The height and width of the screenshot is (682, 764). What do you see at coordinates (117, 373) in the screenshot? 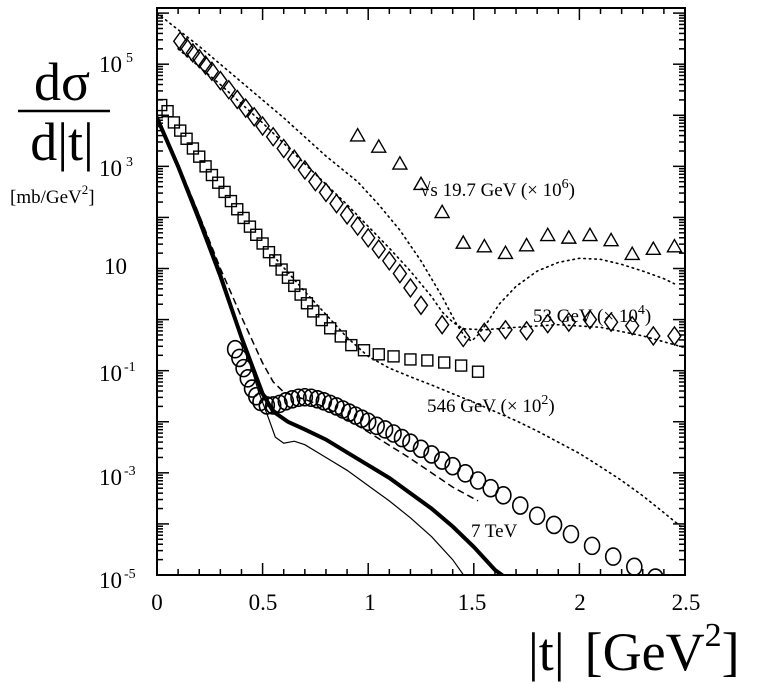
I see `y-tick-label: 10 -1` at bounding box center [117, 373].